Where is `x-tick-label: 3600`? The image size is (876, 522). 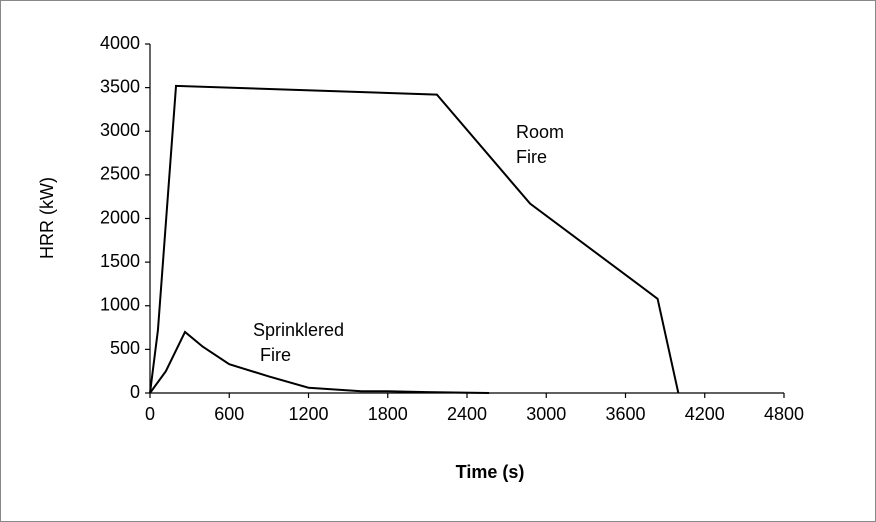
x-tick-label: 3600 is located at coordinates (625, 414).